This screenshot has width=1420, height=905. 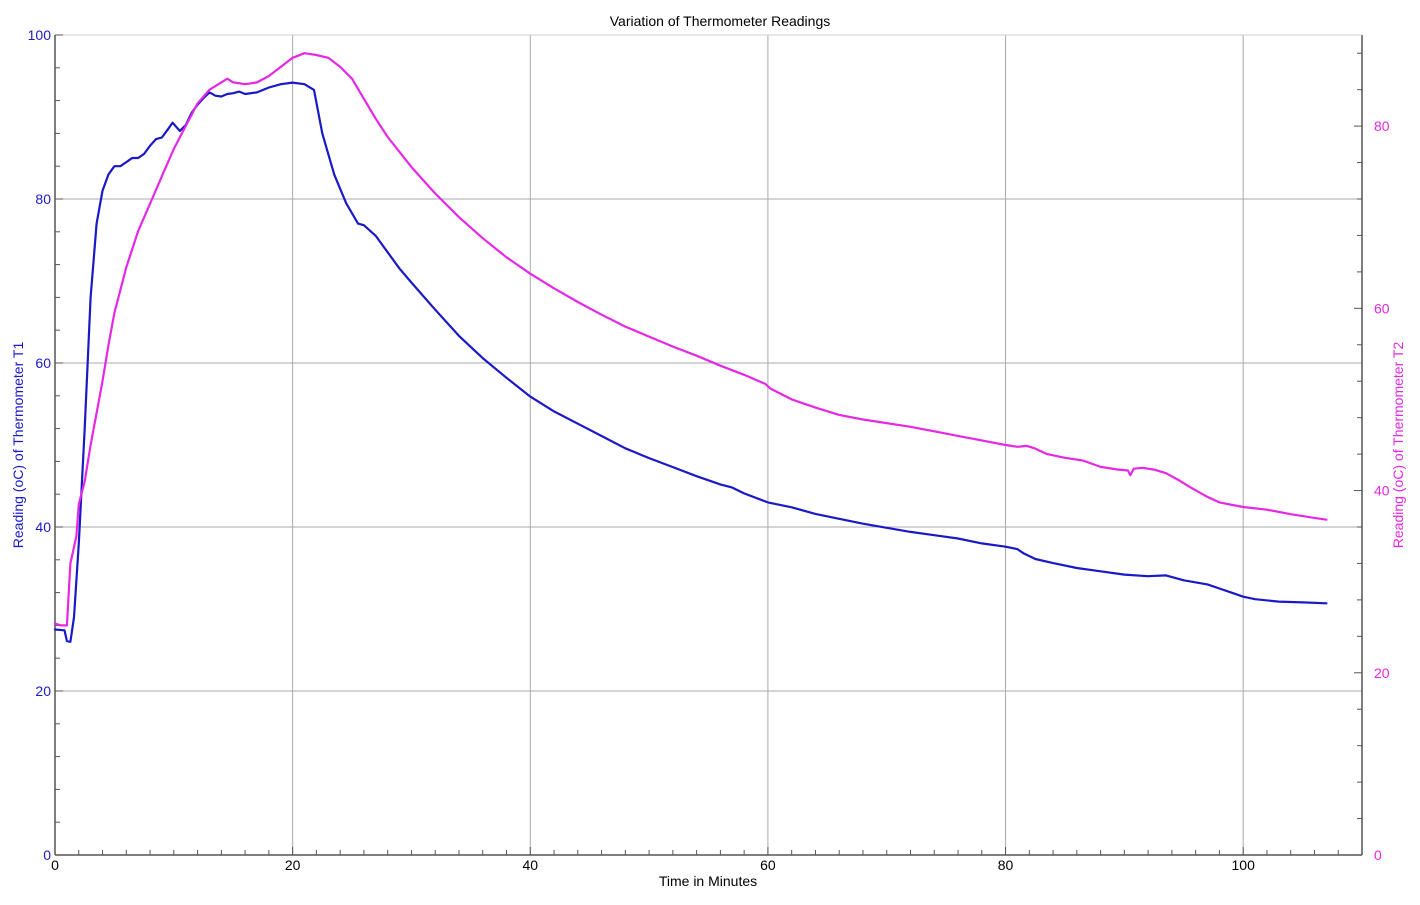 What do you see at coordinates (1244, 865) in the screenshot?
I see `x-tick-label: 100` at bounding box center [1244, 865].